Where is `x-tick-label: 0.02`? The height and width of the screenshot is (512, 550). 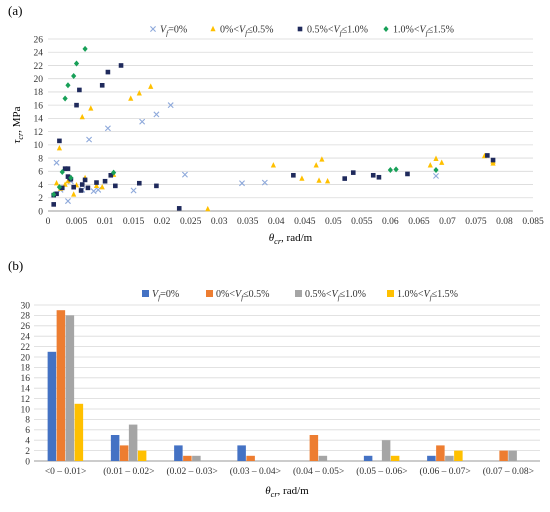 x-tick-label: 0.02 is located at coordinates (162, 222).